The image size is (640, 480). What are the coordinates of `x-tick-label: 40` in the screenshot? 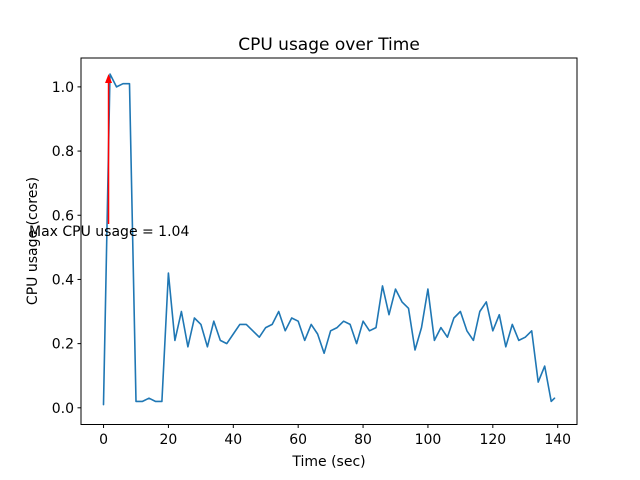 It's located at (233, 440).